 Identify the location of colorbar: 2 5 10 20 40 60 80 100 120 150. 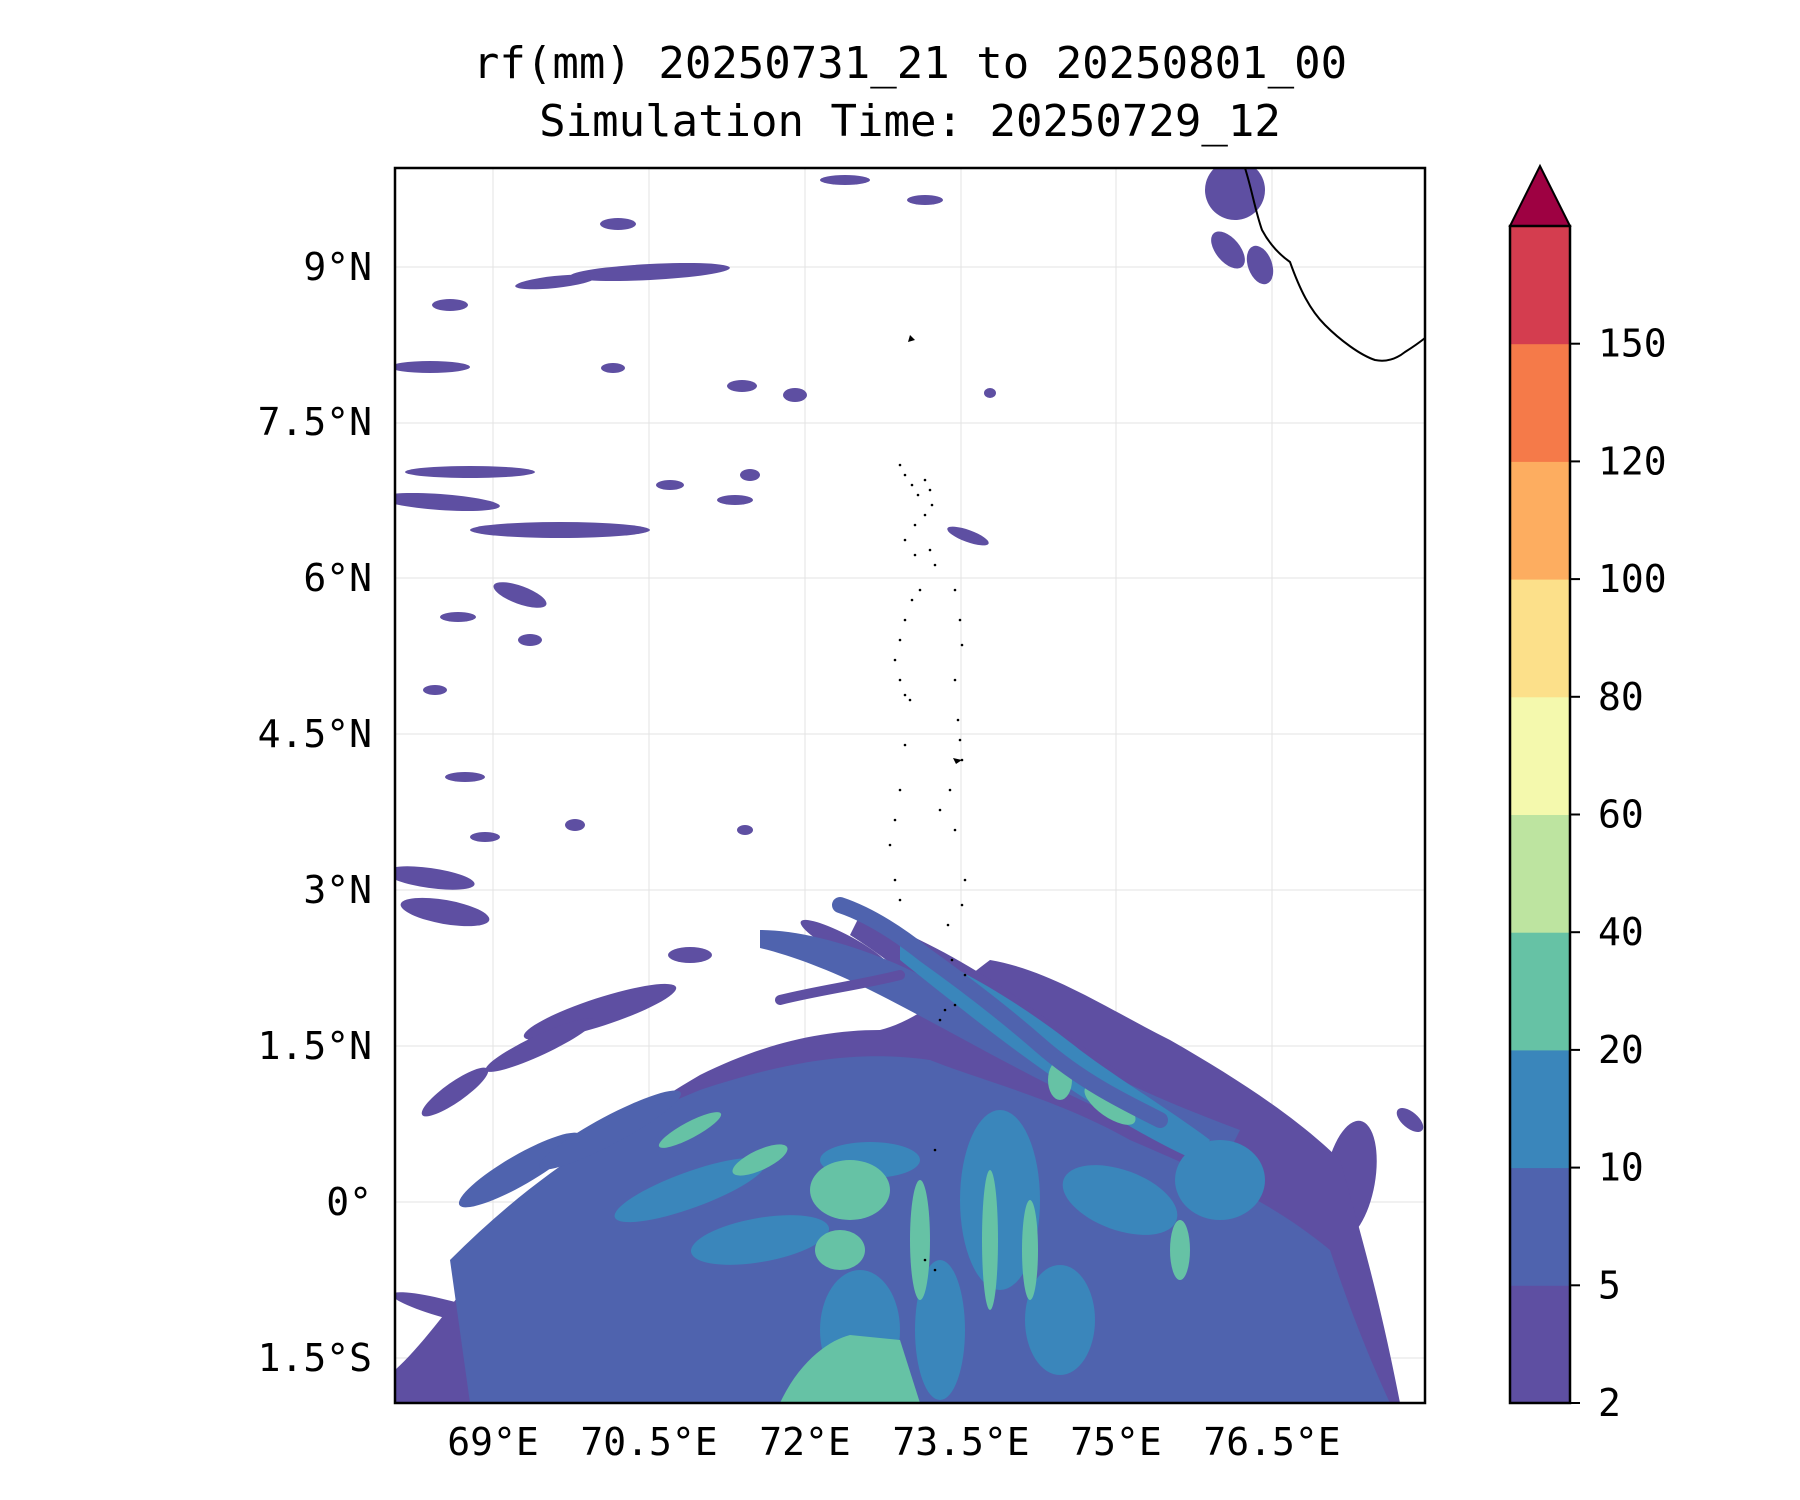
(1587, 794).